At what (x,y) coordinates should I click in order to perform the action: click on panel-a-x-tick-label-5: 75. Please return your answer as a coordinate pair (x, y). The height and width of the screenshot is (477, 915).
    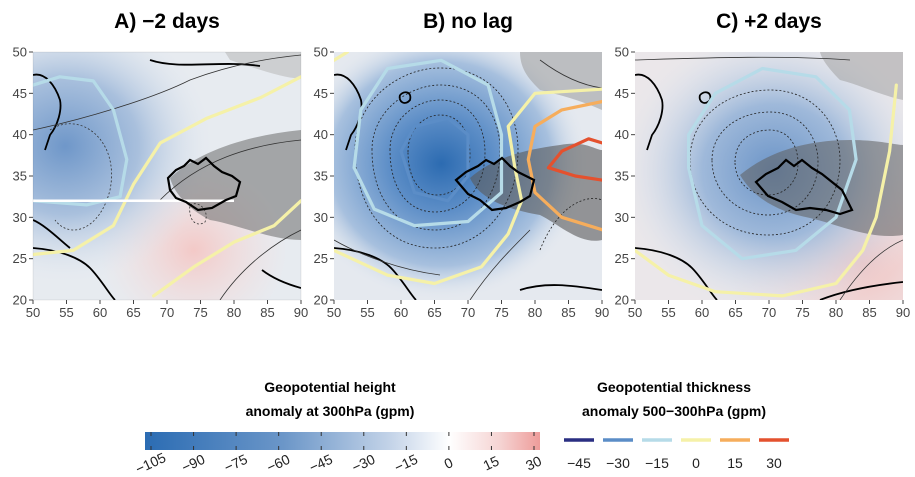
    Looking at the image, I should click on (200, 312).